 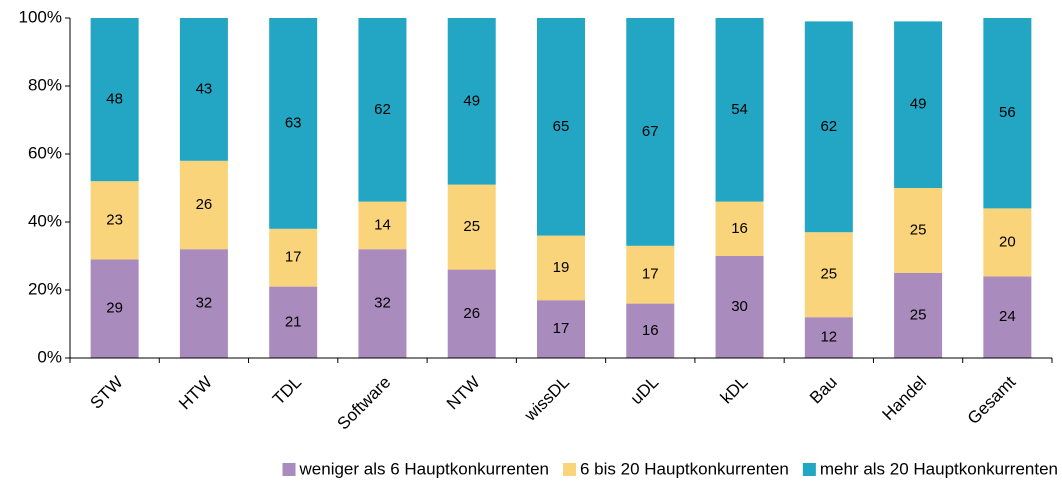 I want to click on x-tick-label: kDL, so click(x=734, y=390).